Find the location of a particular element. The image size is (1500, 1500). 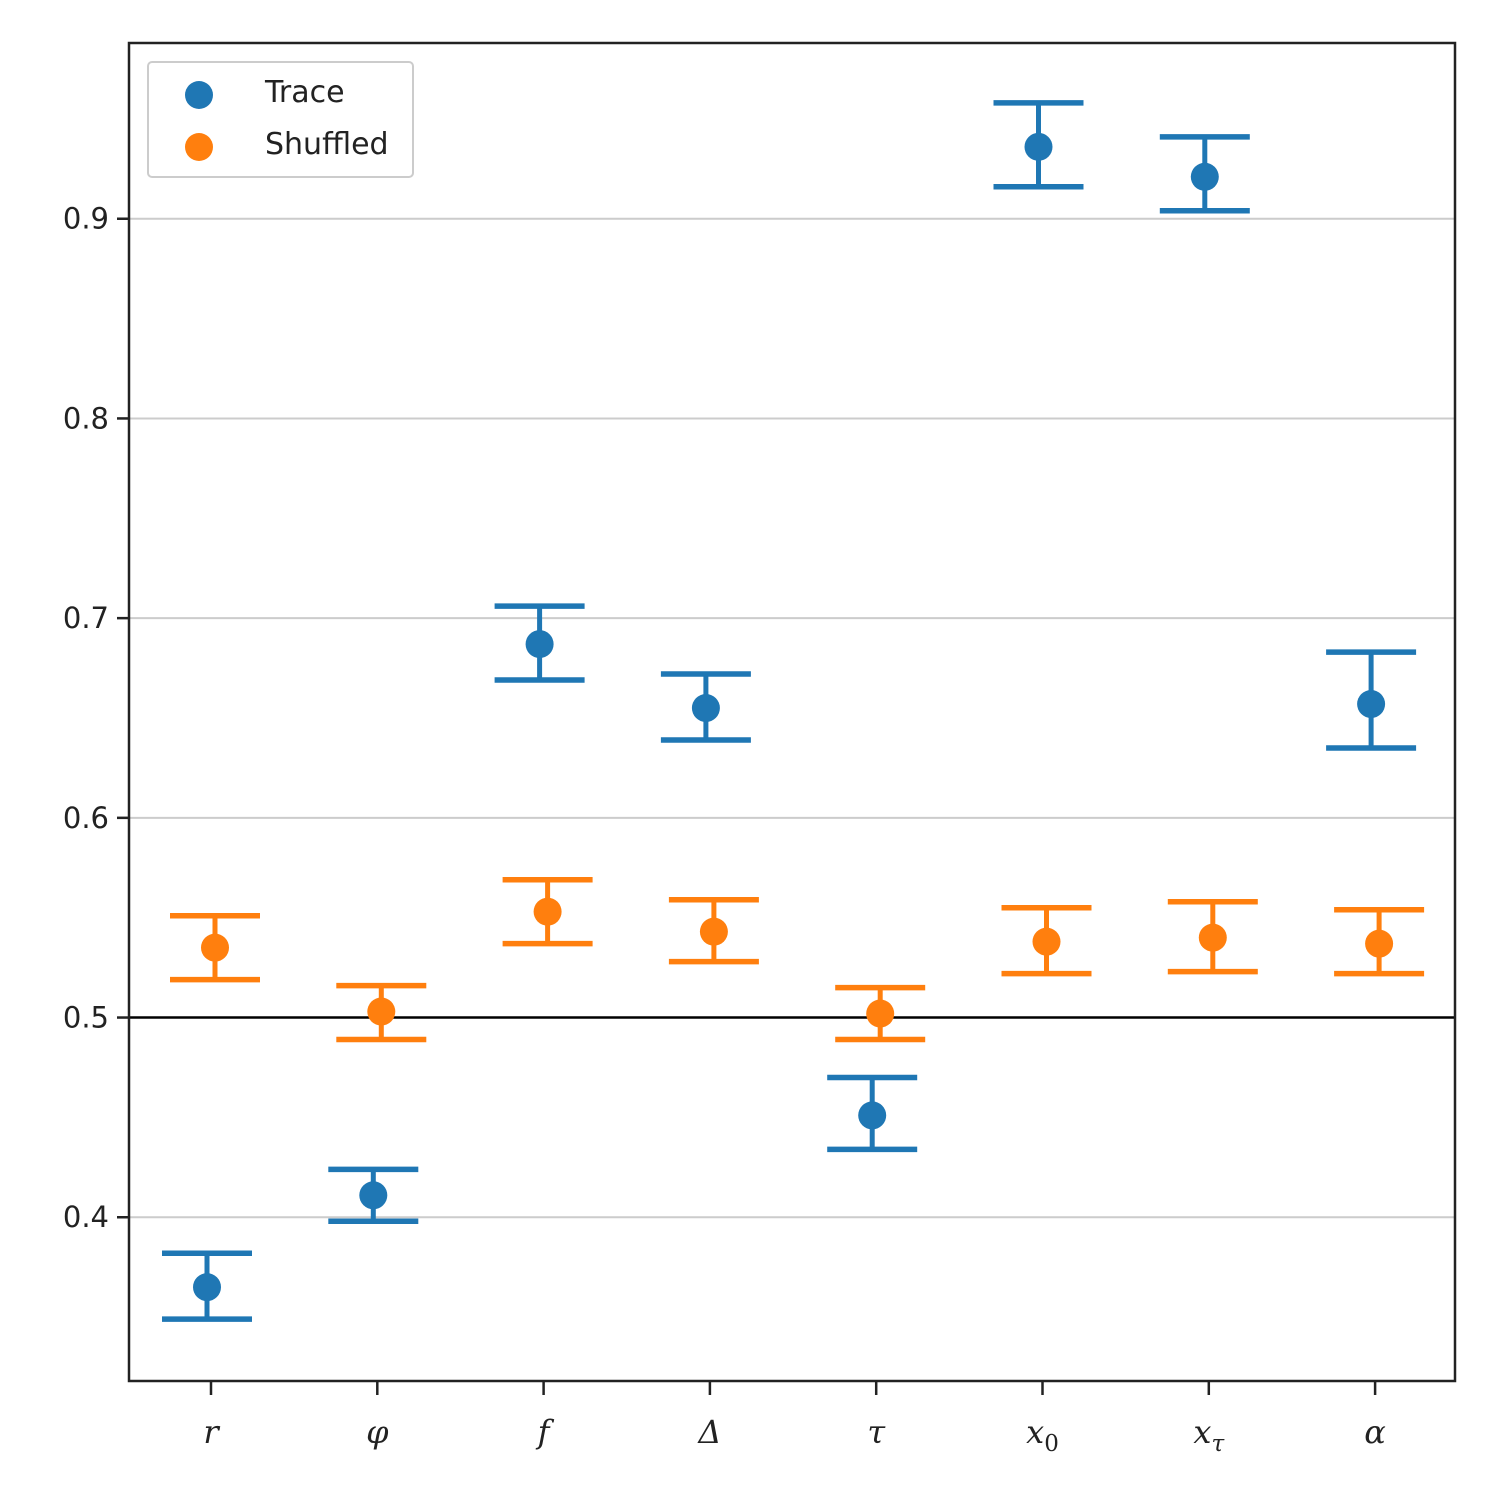

x-tick-label: x0 is located at coordinates (1042, 1435).